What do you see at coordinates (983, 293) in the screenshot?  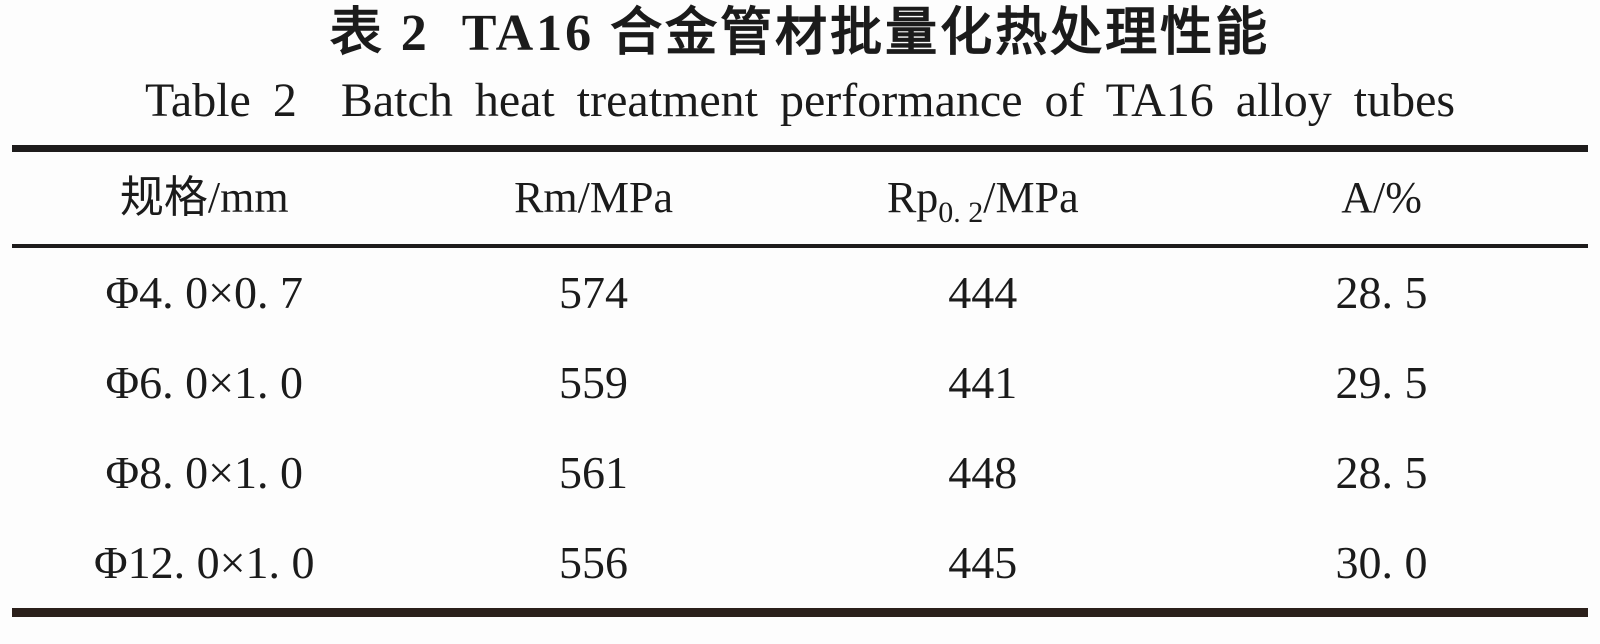 I see `cell-rp02: 444` at bounding box center [983, 293].